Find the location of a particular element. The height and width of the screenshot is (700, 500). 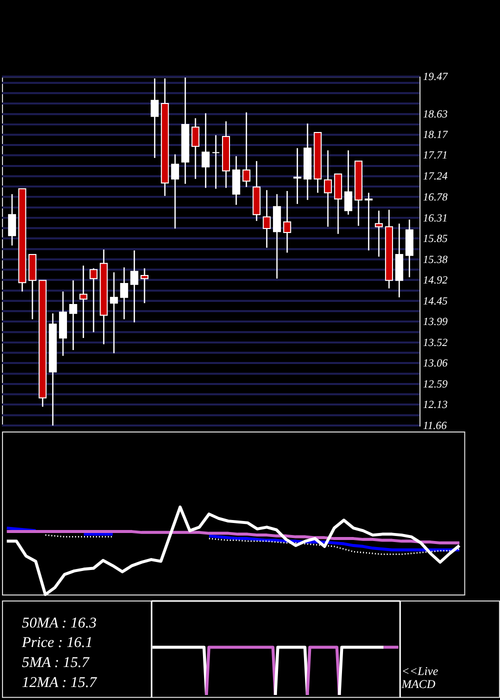

y-tick-label: 13.99 is located at coordinates (435, 322).